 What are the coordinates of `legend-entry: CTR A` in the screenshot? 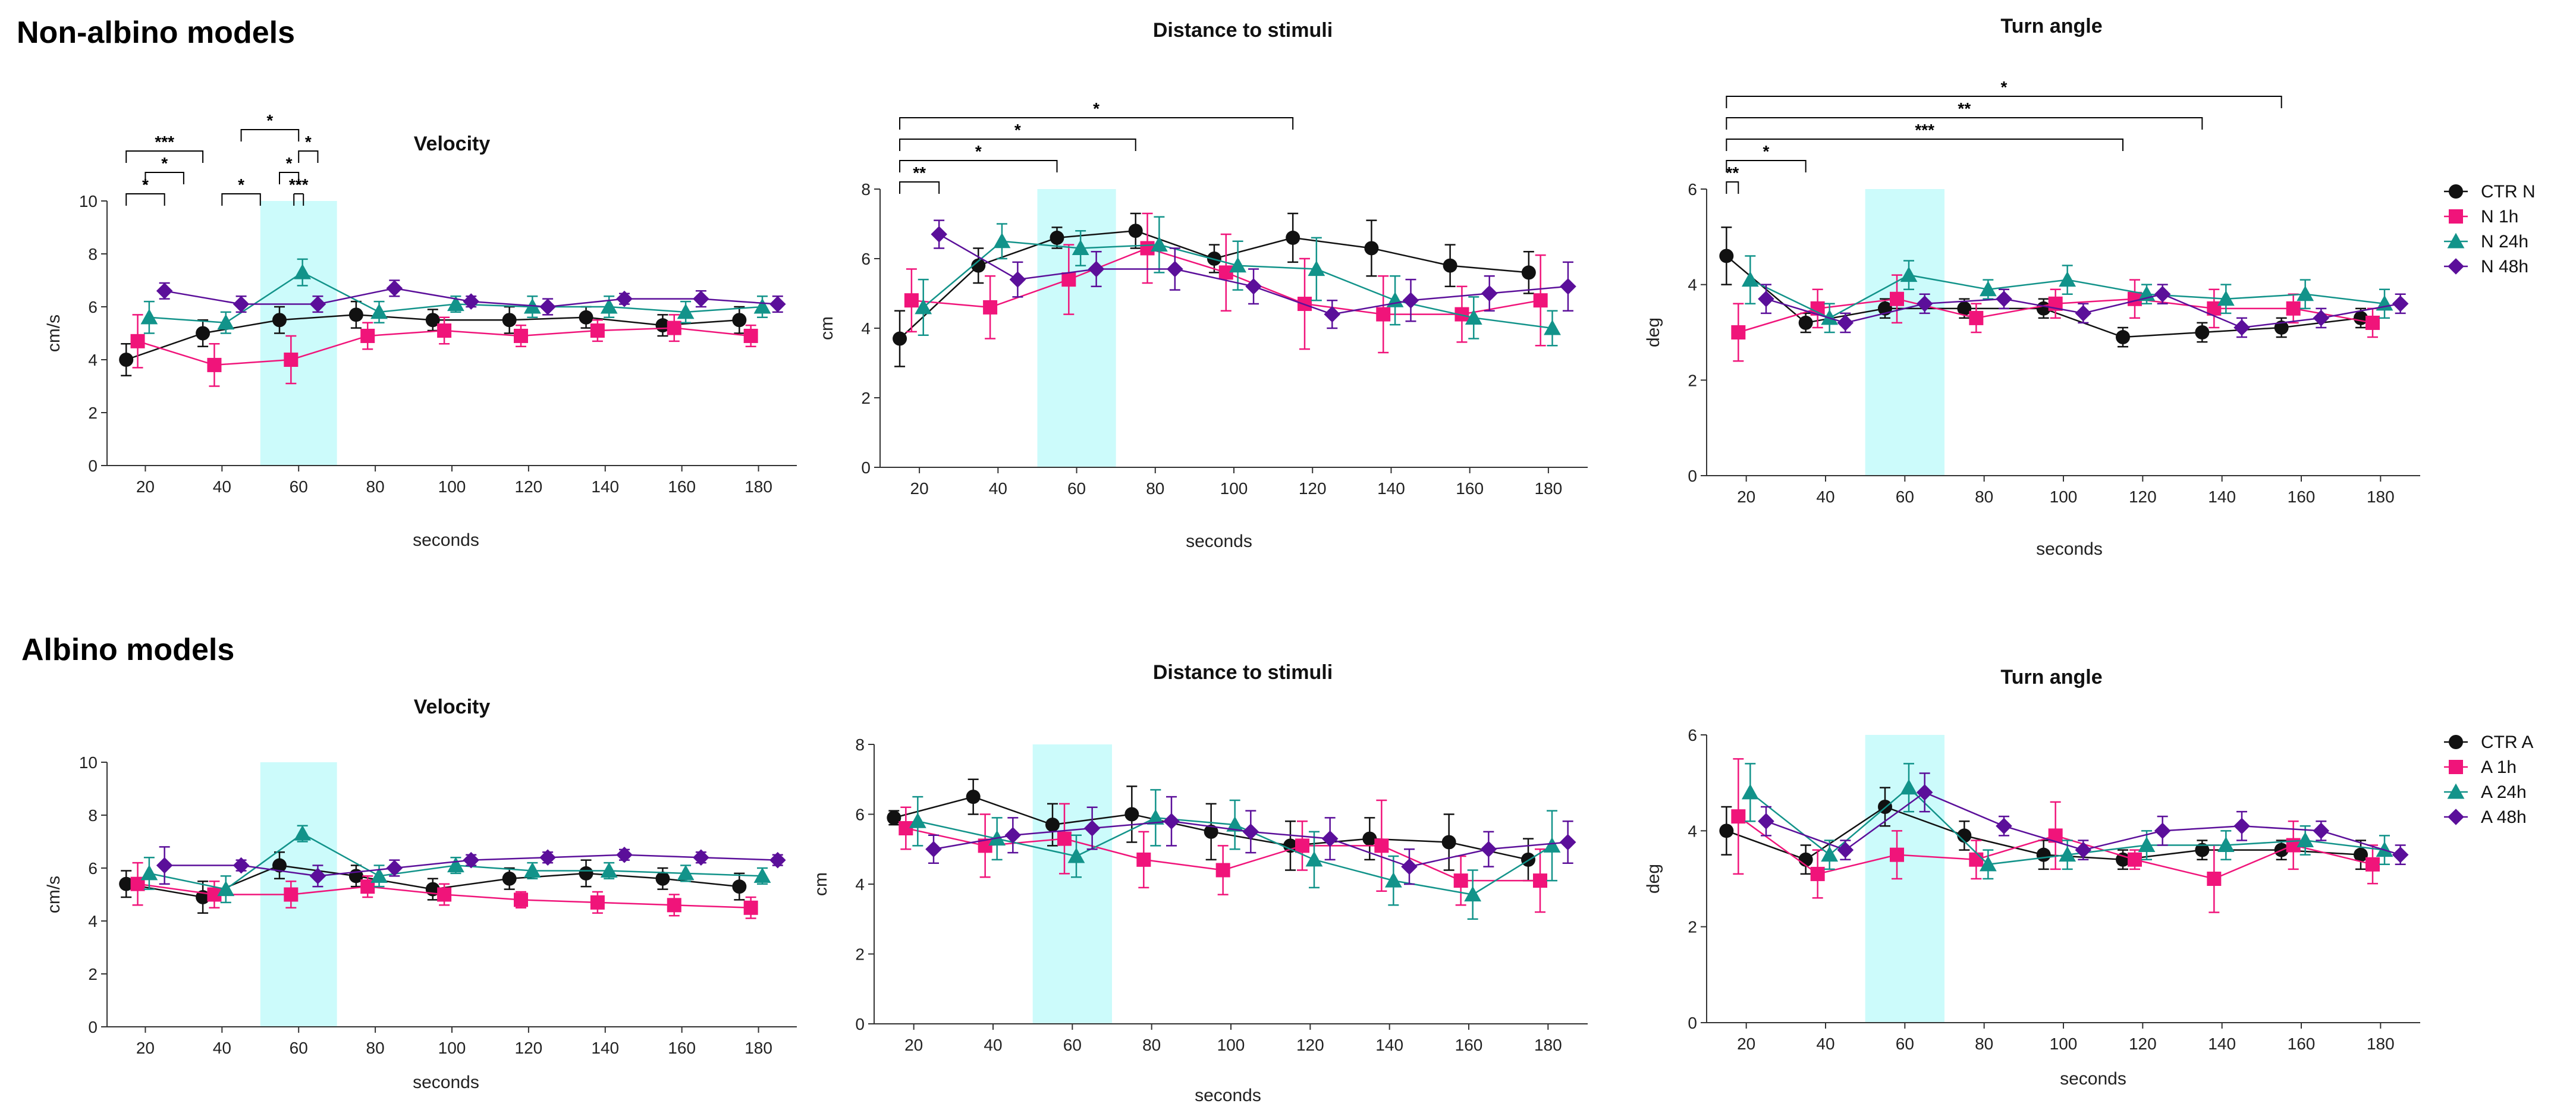 It's located at (2488, 742).